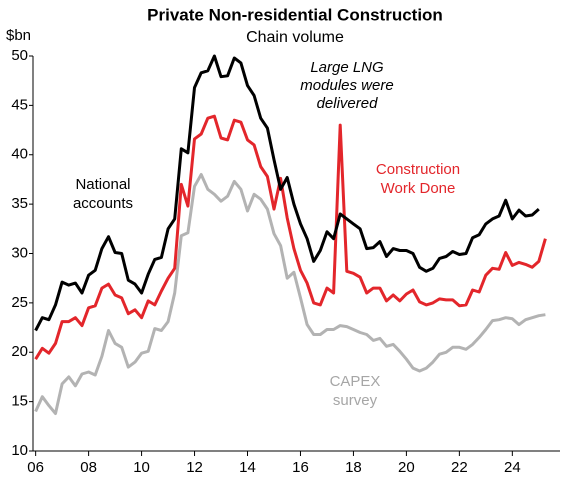  What do you see at coordinates (300, 467) in the screenshot?
I see `x-tick-label: 16` at bounding box center [300, 467].